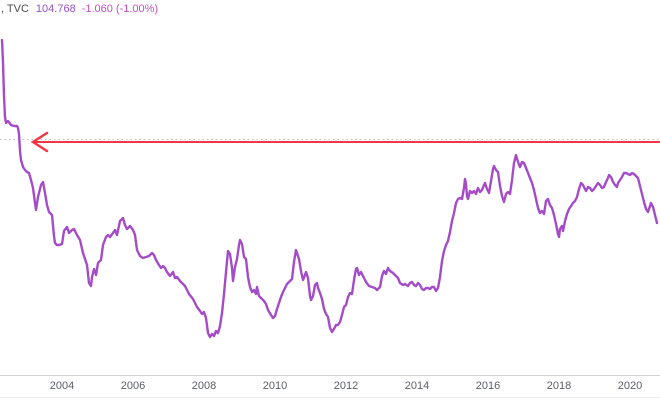  Describe the element at coordinates (330, 397) in the screenshot. I see `bottom-separator` at that location.